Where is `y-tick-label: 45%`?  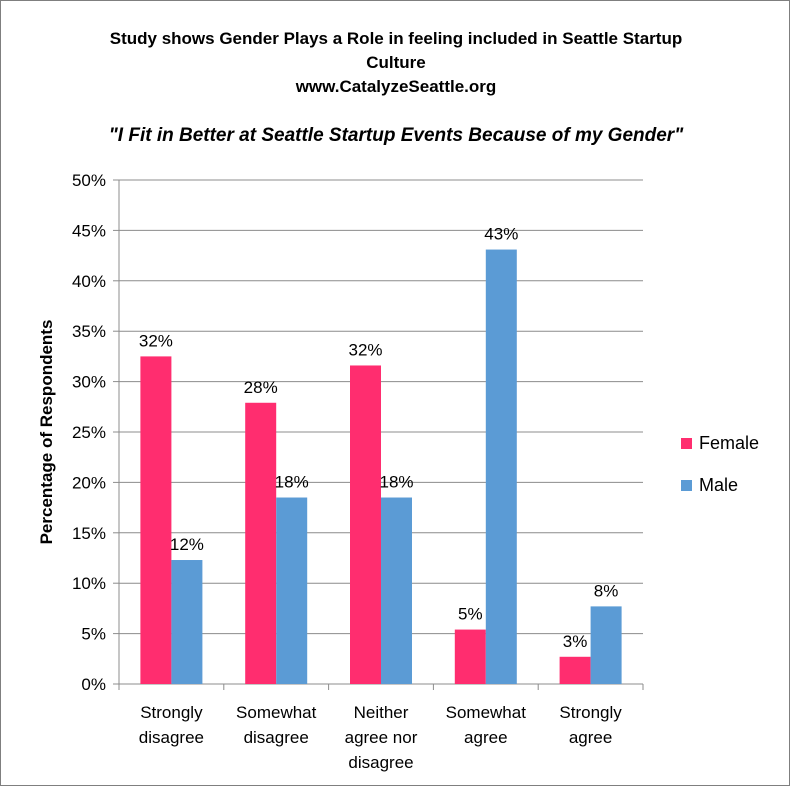
y-tick-label: 45% is located at coordinates (89, 230).